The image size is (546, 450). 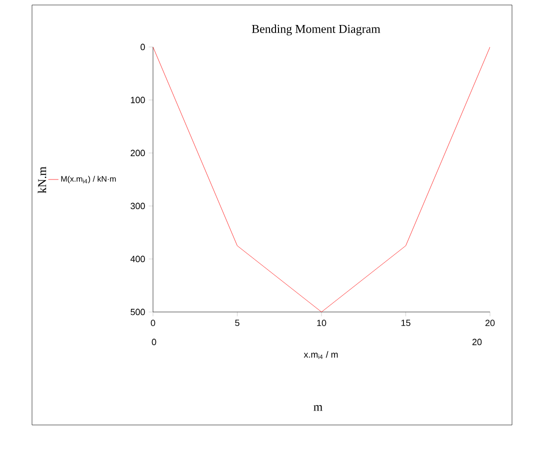 I want to click on y-tick-label: 400, so click(x=137, y=259).